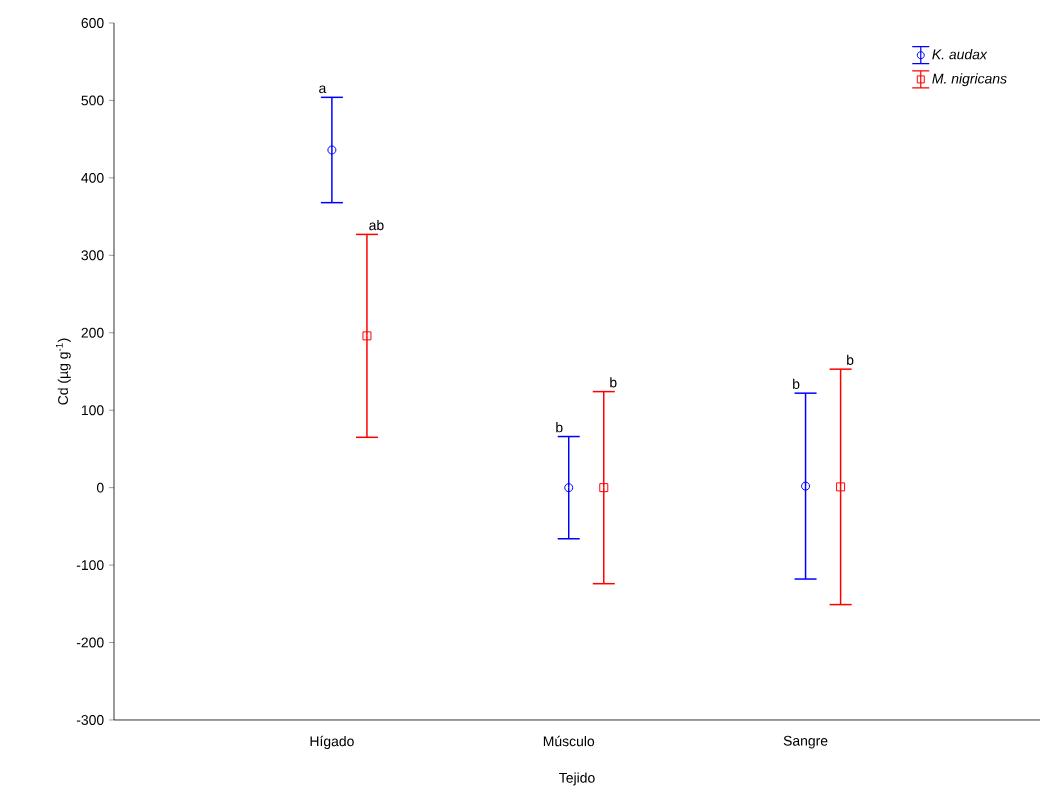 Image resolution: width=1051 pixels, height=805 pixels. What do you see at coordinates (376, 225) in the screenshot?
I see `annotation: ab` at bounding box center [376, 225].